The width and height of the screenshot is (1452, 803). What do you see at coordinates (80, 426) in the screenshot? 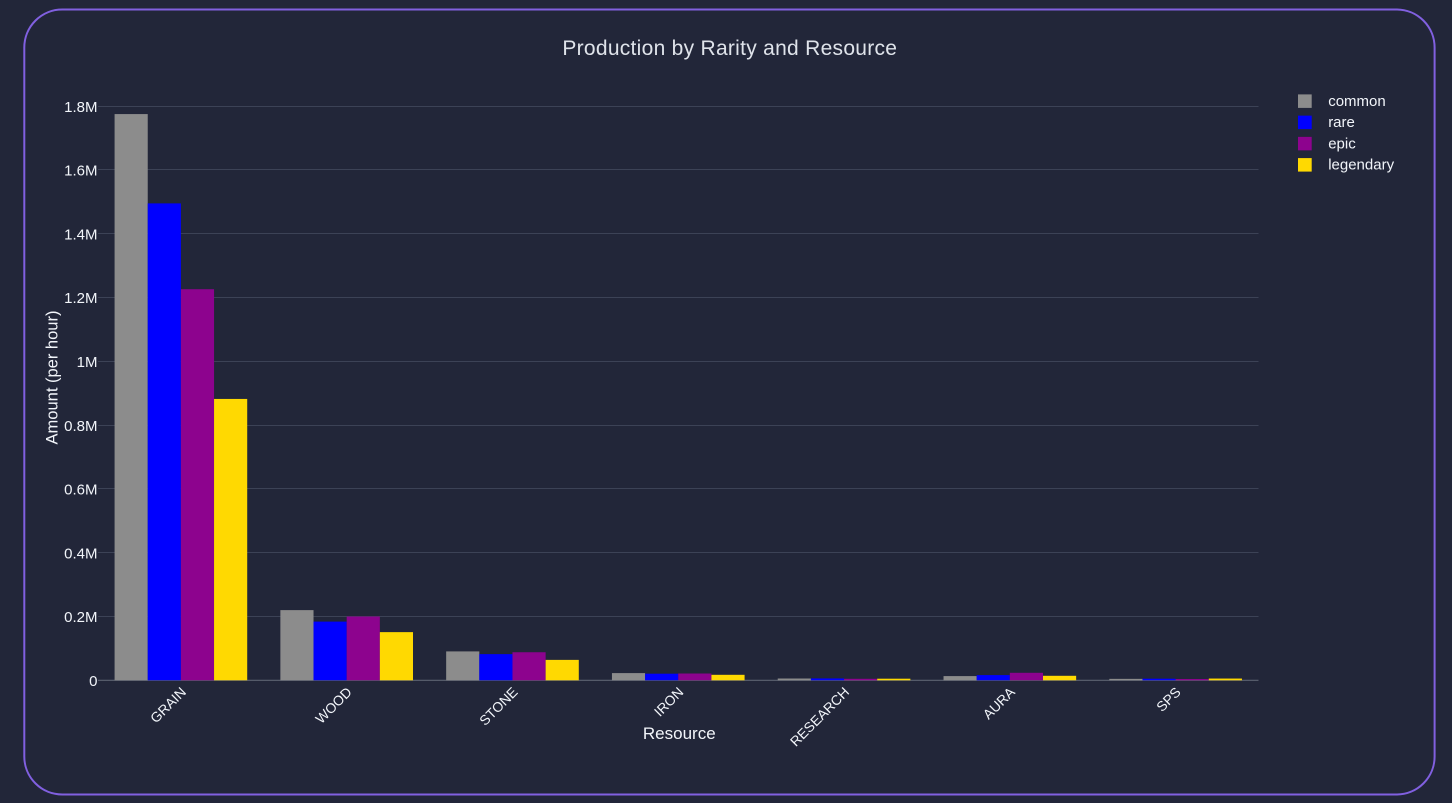
I see `svg-text: 0.8M` at bounding box center [80, 426].